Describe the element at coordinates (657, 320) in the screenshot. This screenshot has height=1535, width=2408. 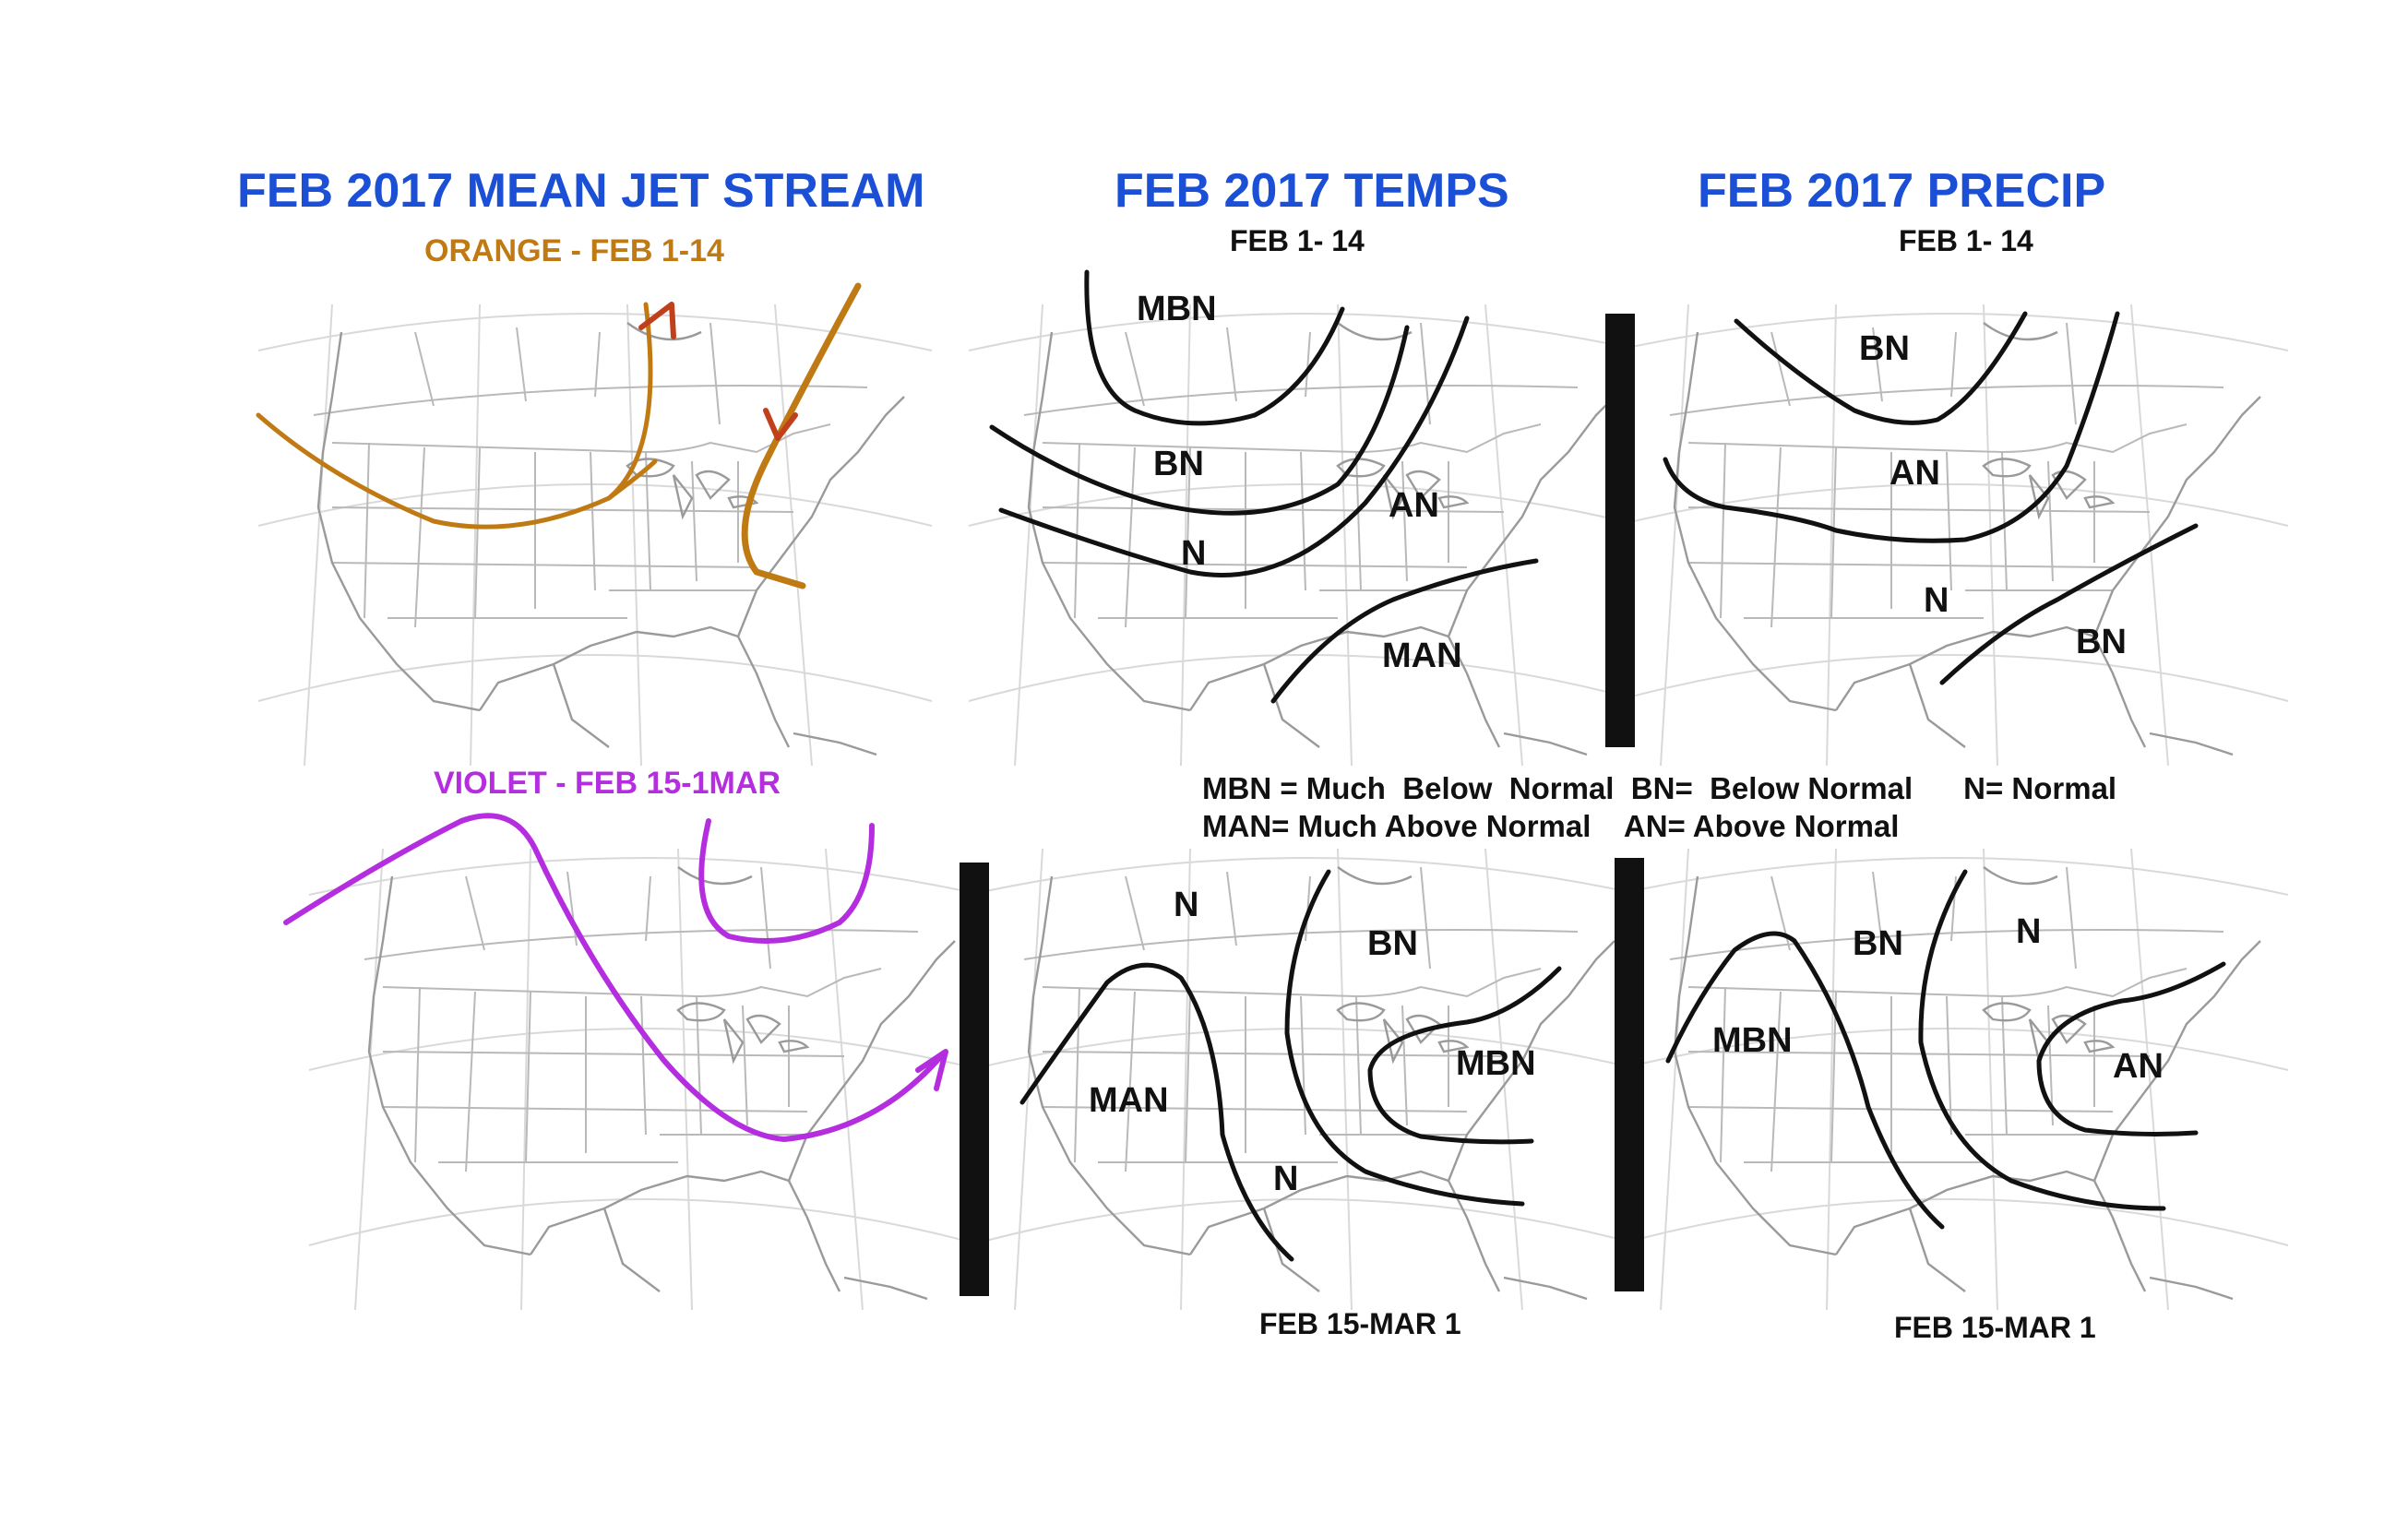
I see `orange-arrow-north` at that location.